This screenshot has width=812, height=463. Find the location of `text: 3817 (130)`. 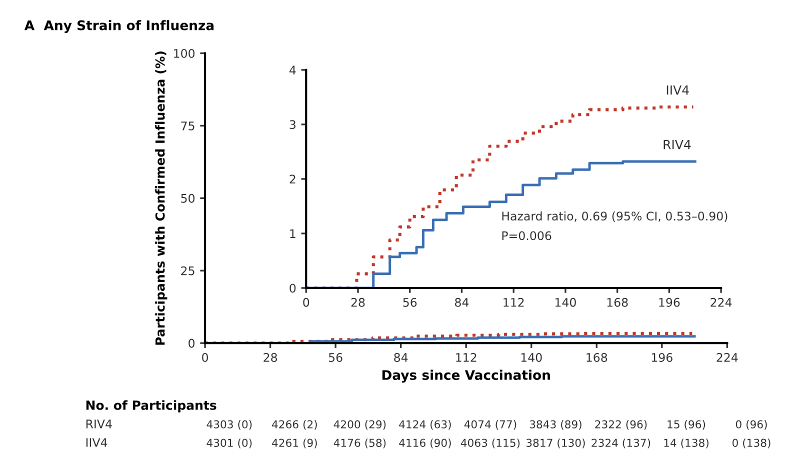

text: 3817 (130) is located at coordinates (555, 443).